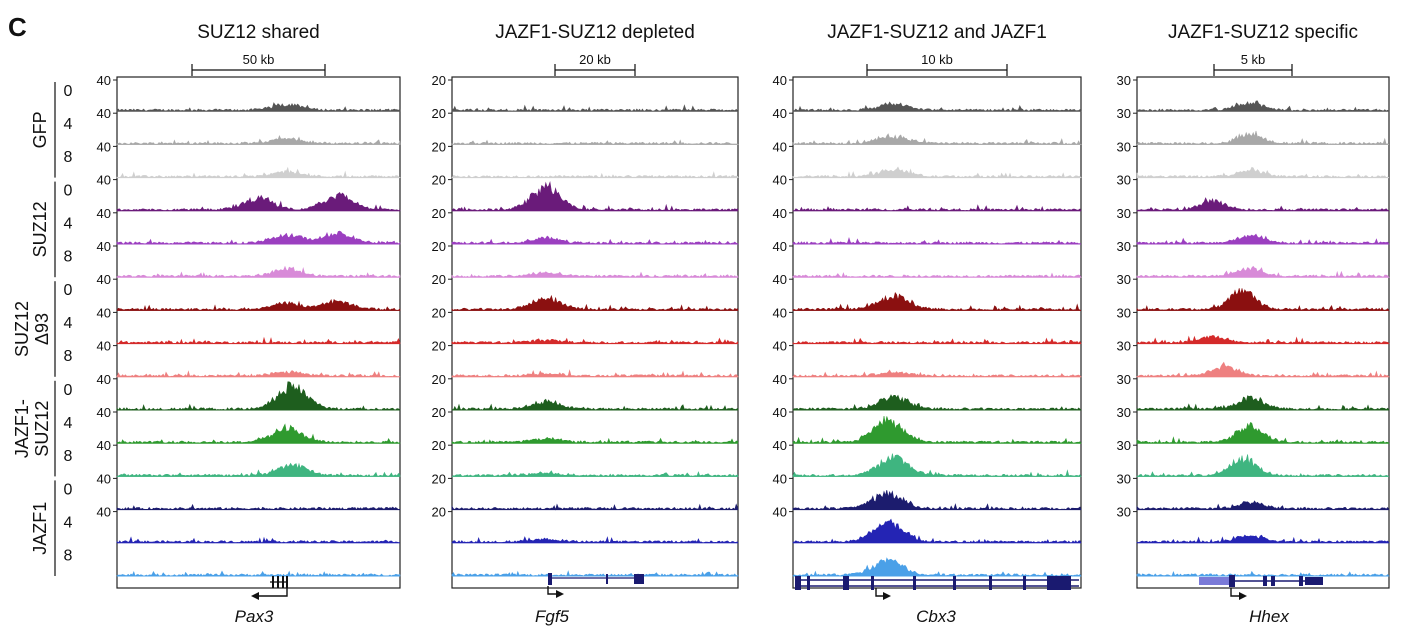 This screenshot has height=631, width=1420. Describe the element at coordinates (51, 229) in the screenshot. I see `row-group-label: 0 4 8 SUZ12` at that location.